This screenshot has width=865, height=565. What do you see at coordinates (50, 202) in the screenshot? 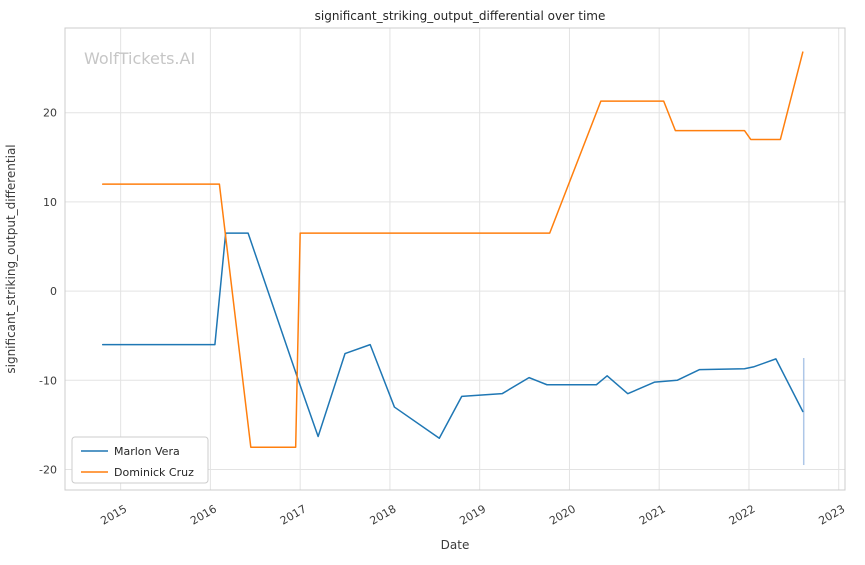
I see `y-tick-label: 10` at bounding box center [50, 202].